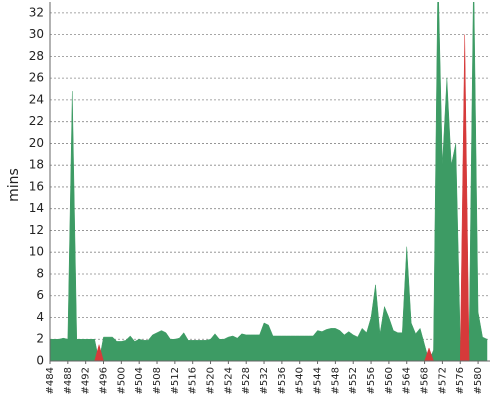  Describe the element at coordinates (14, 185) in the screenshot. I see `y-axis-label: mins` at that location.